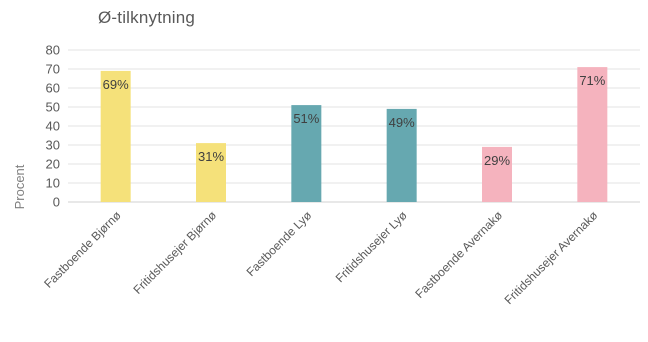  Describe the element at coordinates (56, 202) in the screenshot. I see `y-tick-label: 0` at that location.